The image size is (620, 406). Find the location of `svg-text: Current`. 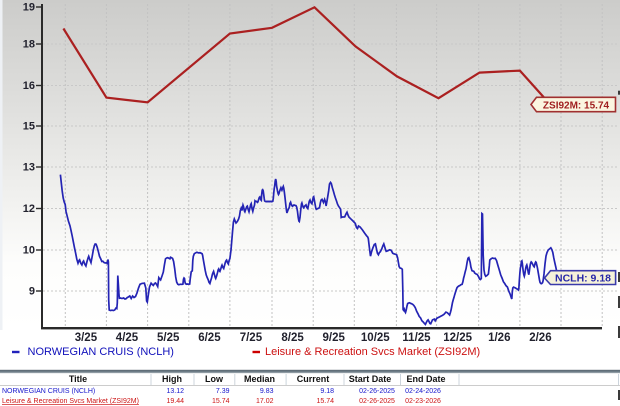

svg-text: Current is located at coordinates (313, 379).